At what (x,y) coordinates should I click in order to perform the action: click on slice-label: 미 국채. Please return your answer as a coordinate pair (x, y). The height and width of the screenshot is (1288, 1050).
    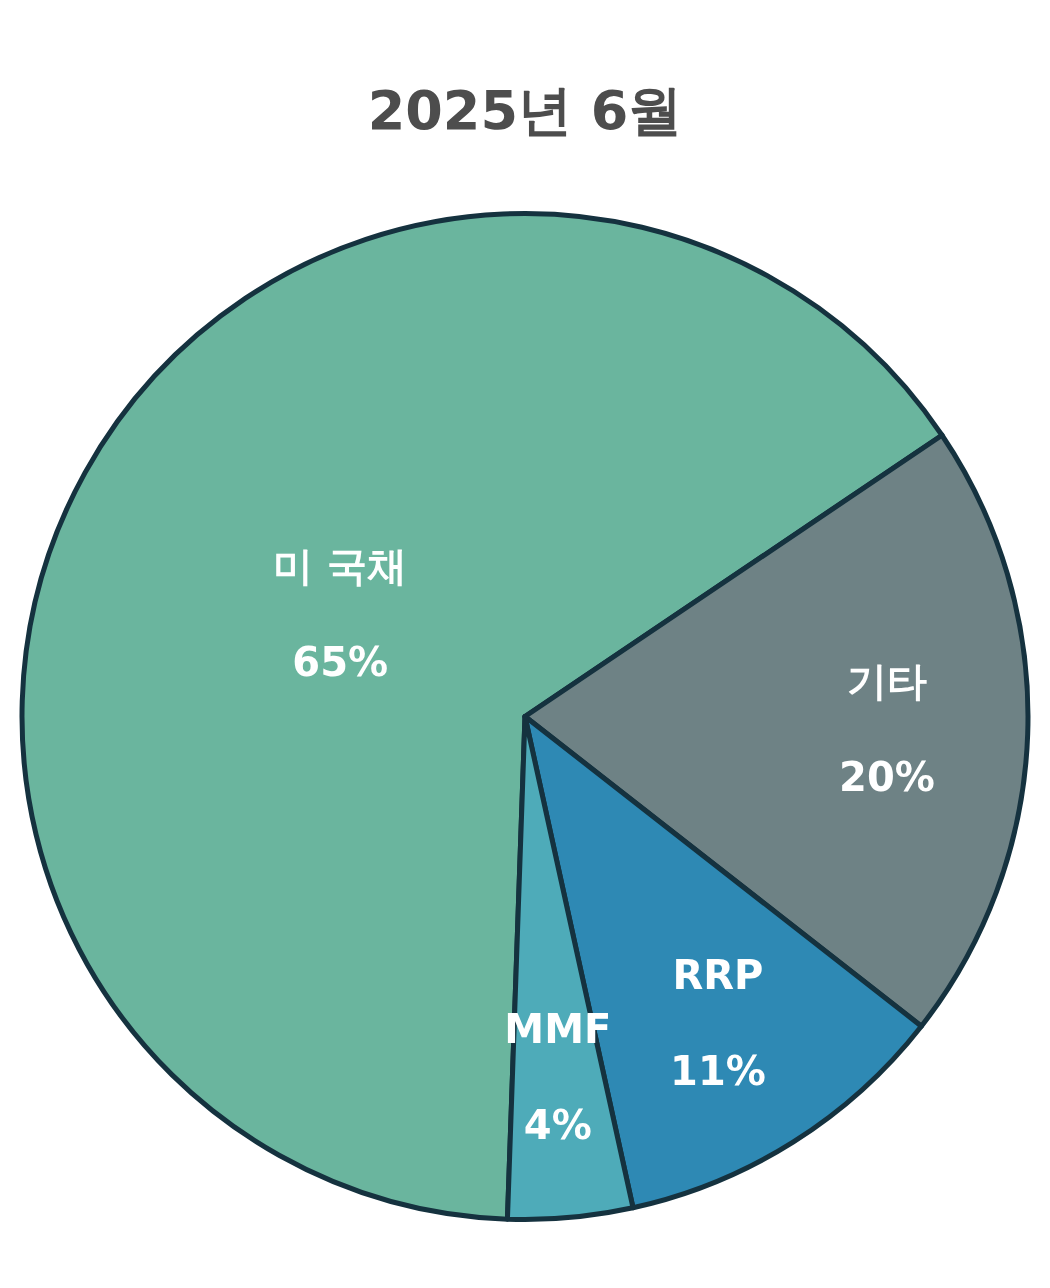
    Looking at the image, I should click on (340, 566).